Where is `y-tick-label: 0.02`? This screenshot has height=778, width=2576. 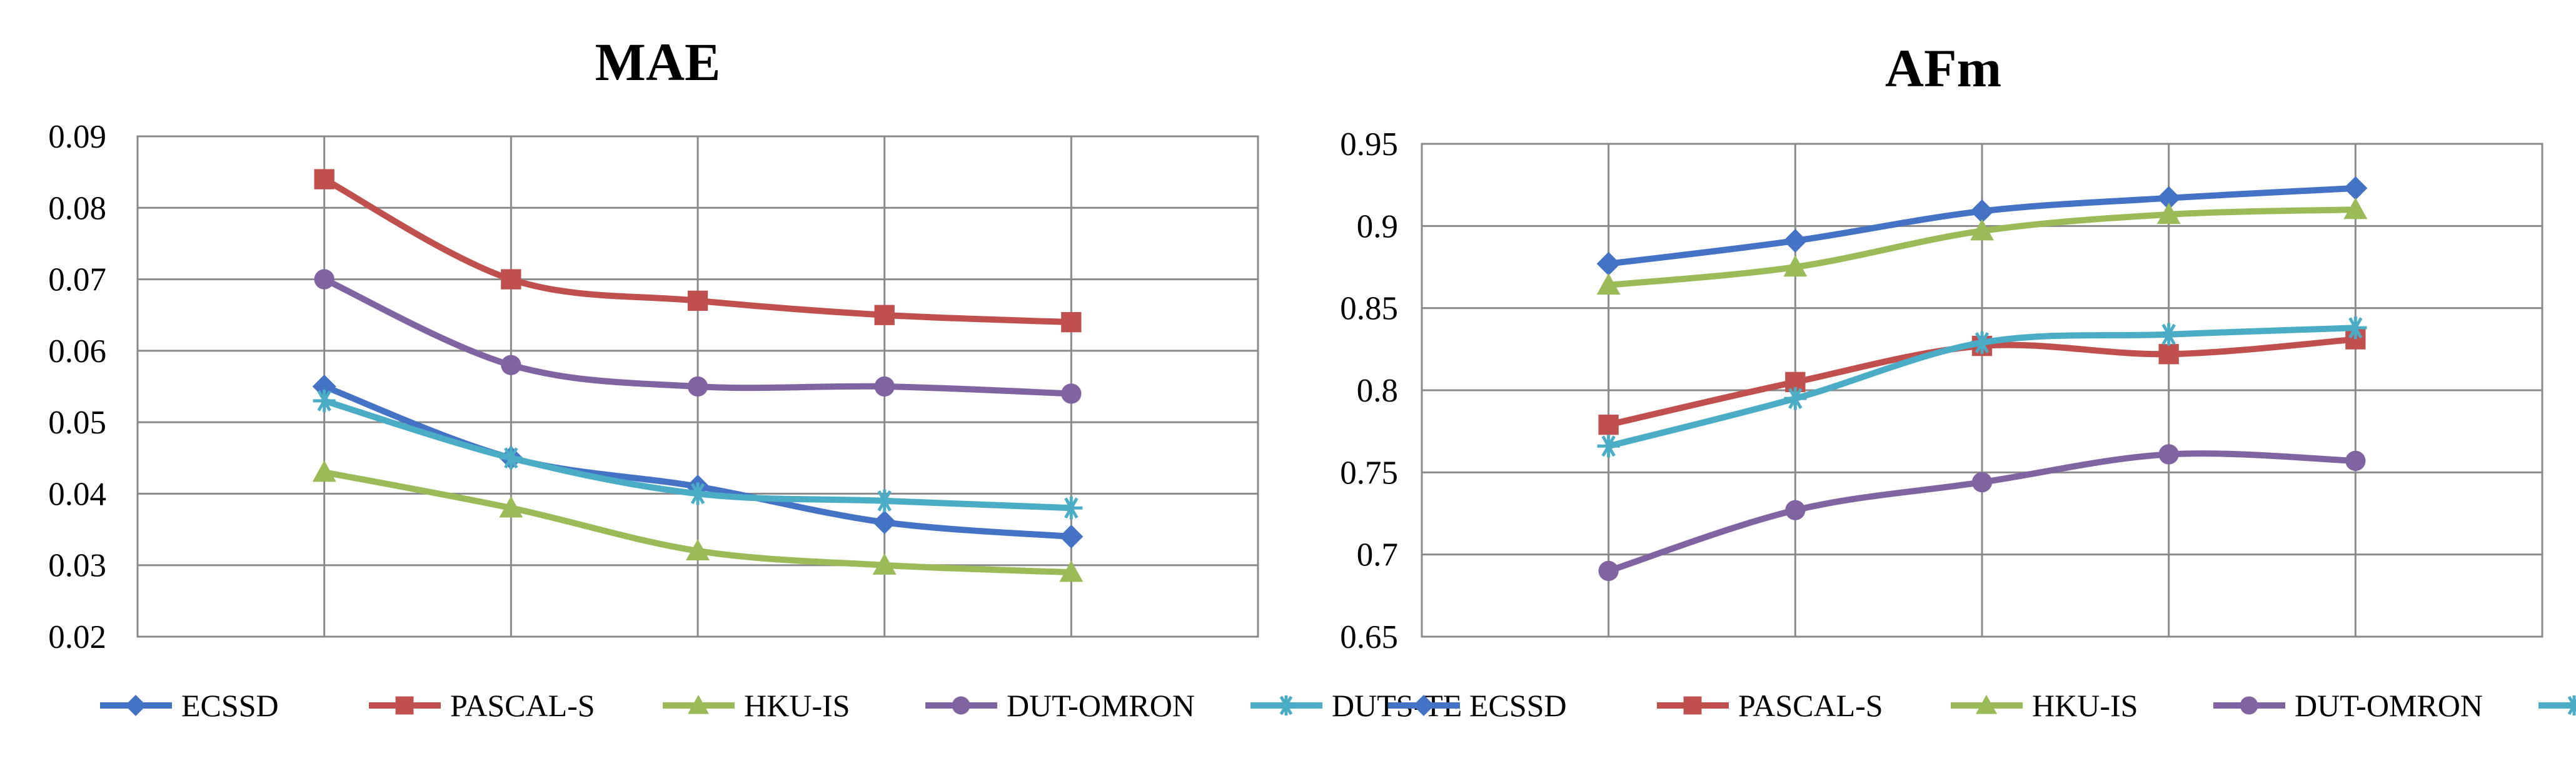
y-tick-label: 0.02 is located at coordinates (77, 637).